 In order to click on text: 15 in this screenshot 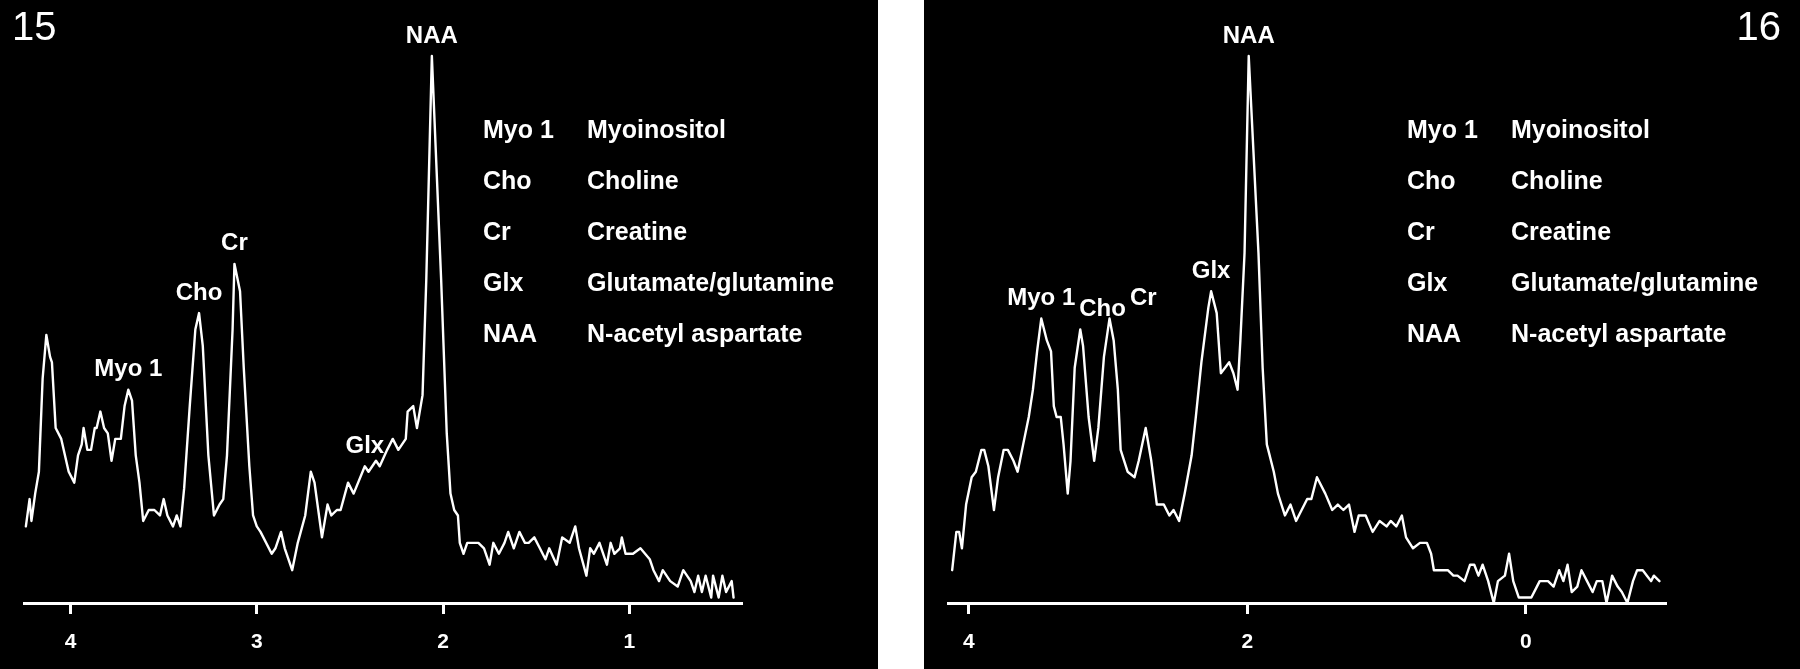, I will do `click(34, 26)`.